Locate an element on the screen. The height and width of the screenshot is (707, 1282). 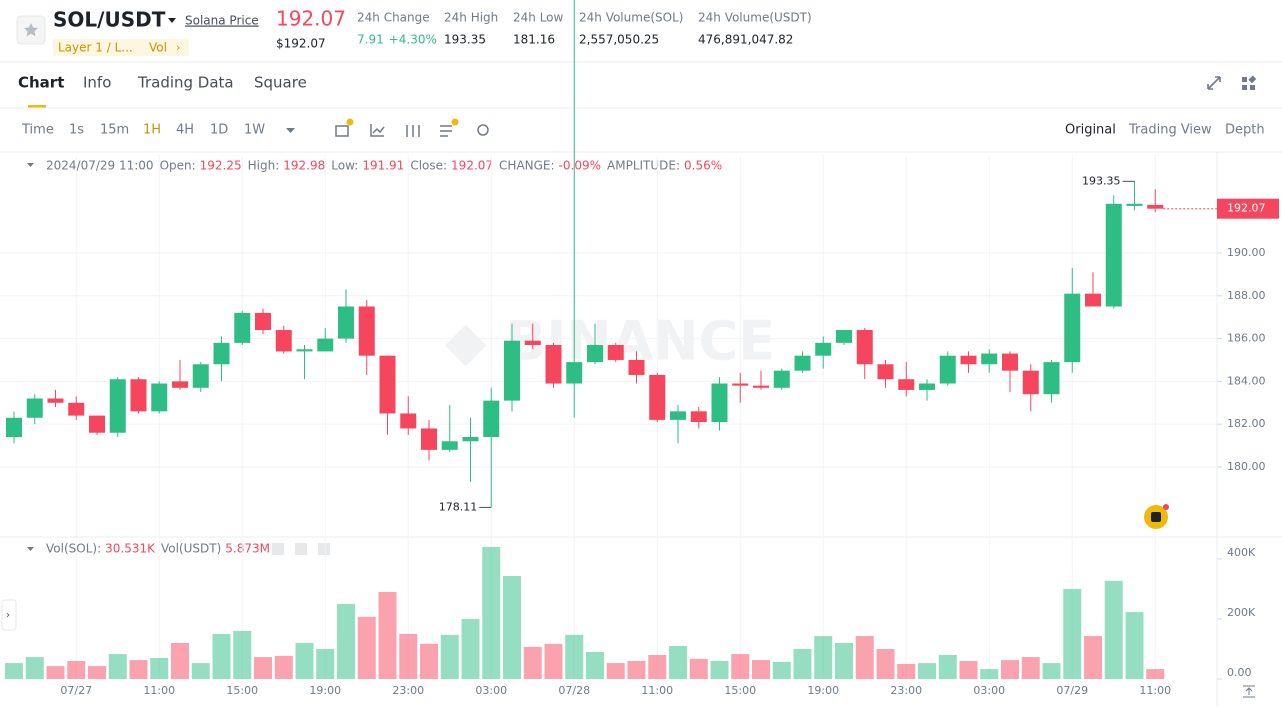
info-value: 191.91 is located at coordinates (383, 166).